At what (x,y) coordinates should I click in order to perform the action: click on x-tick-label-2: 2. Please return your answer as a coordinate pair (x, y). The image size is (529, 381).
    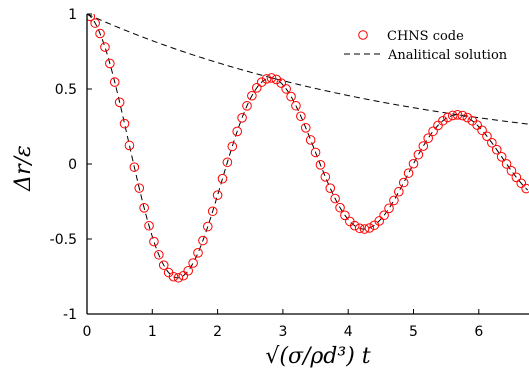
    Looking at the image, I should click on (217, 332).